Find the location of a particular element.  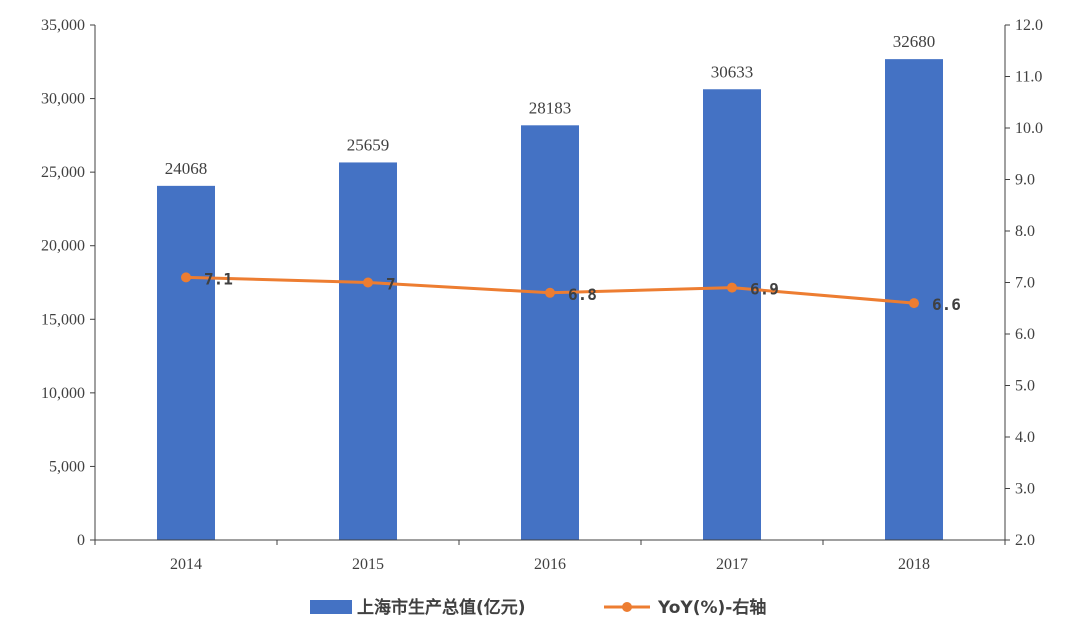

left-tick-label: 20,000 is located at coordinates (63, 246).